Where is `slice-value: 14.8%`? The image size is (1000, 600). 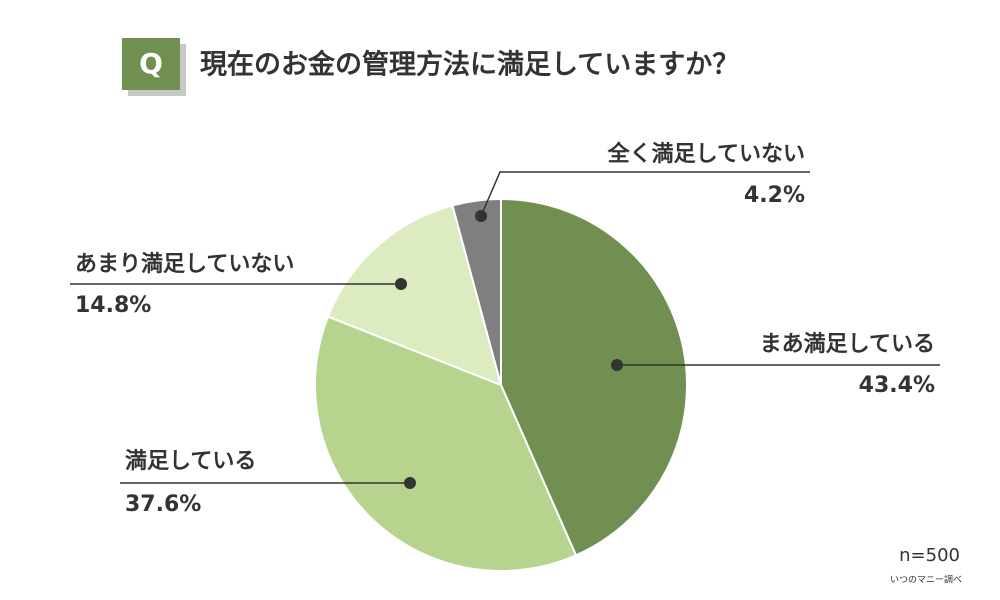 slice-value: 14.8% is located at coordinates (113, 305).